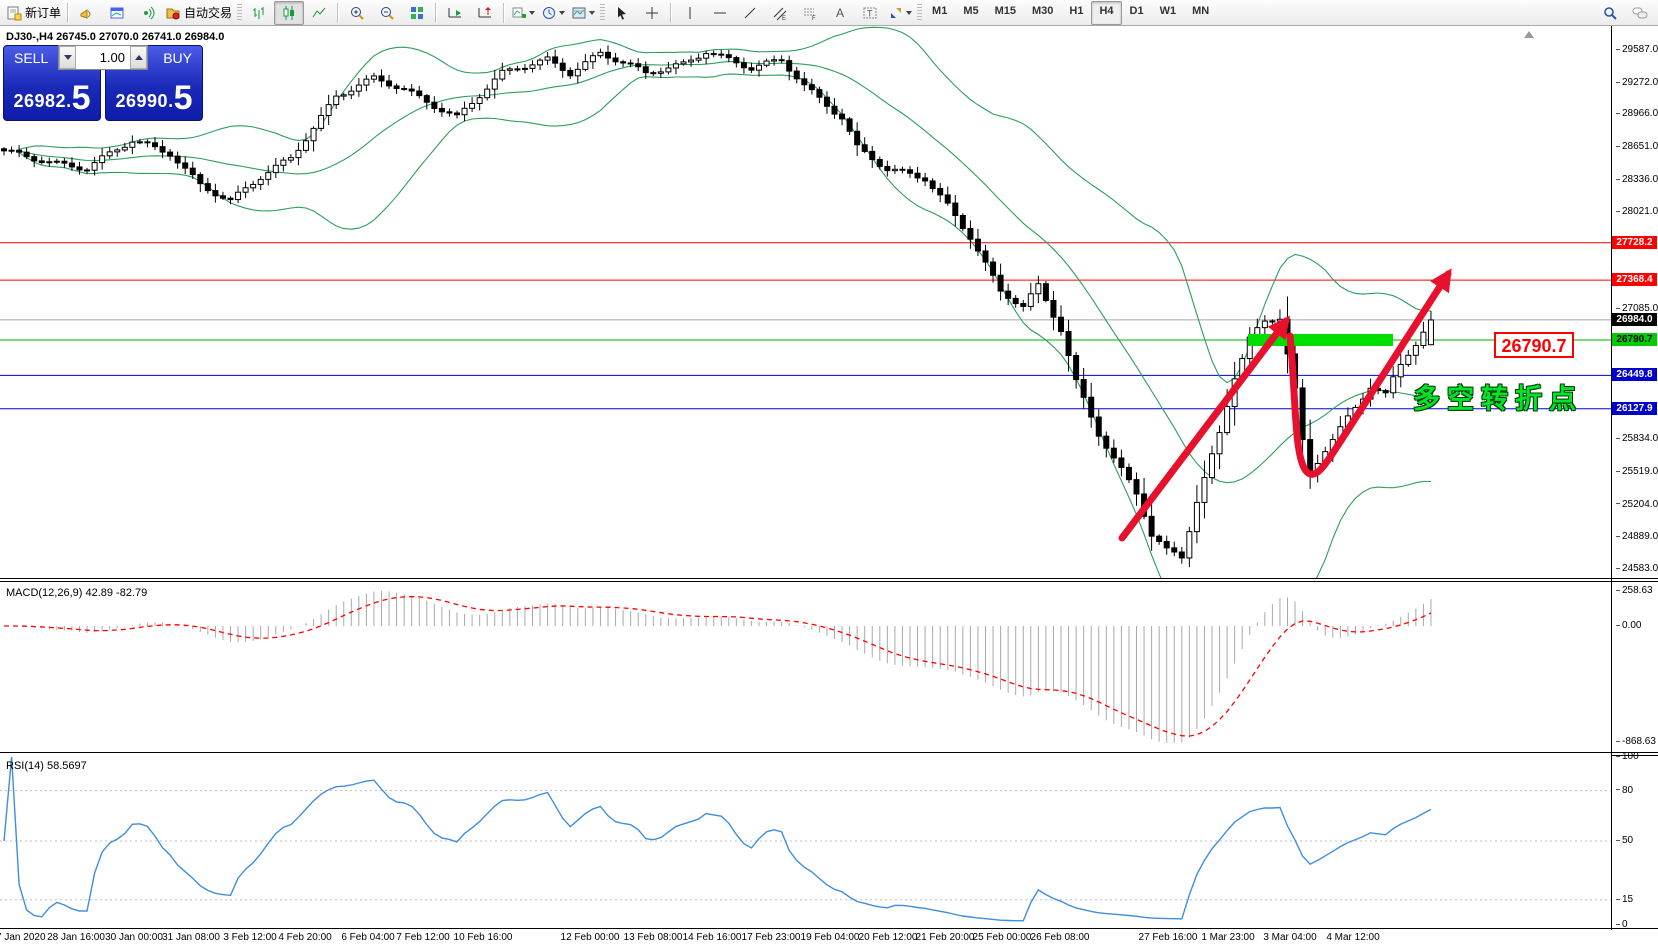 Image resolution: width=1658 pixels, height=946 pixels. I want to click on timeframe-h4: H4, so click(1106, 12).